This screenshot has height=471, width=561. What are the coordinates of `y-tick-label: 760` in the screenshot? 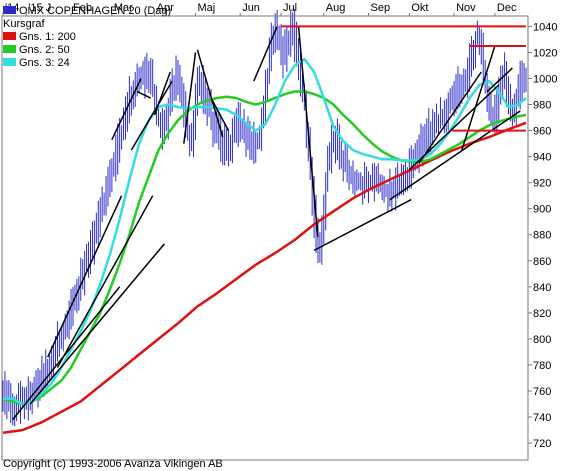 It's located at (542, 392).